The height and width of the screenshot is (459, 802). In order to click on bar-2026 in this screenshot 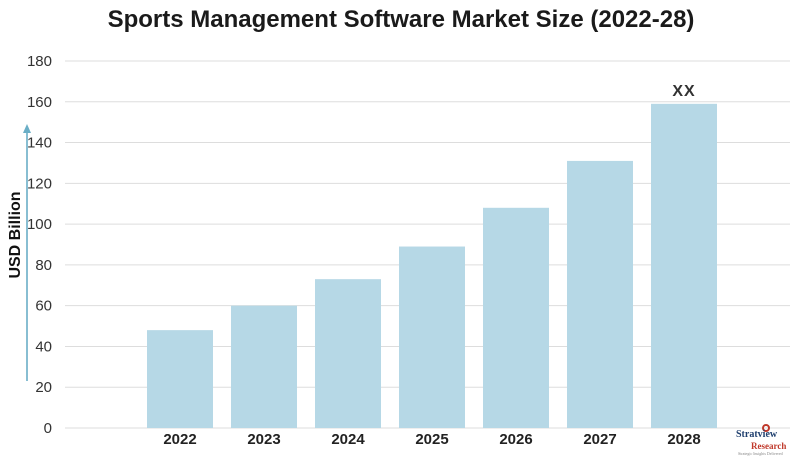, I will do `click(516, 317)`.